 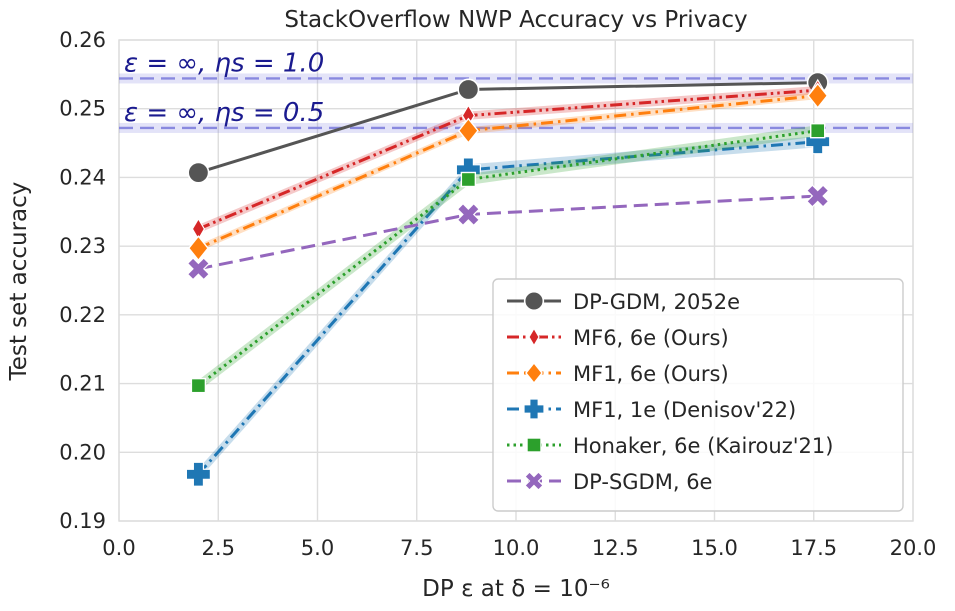 What do you see at coordinates (913, 548) in the screenshot?
I see `x-tick-label: 20.0` at bounding box center [913, 548].